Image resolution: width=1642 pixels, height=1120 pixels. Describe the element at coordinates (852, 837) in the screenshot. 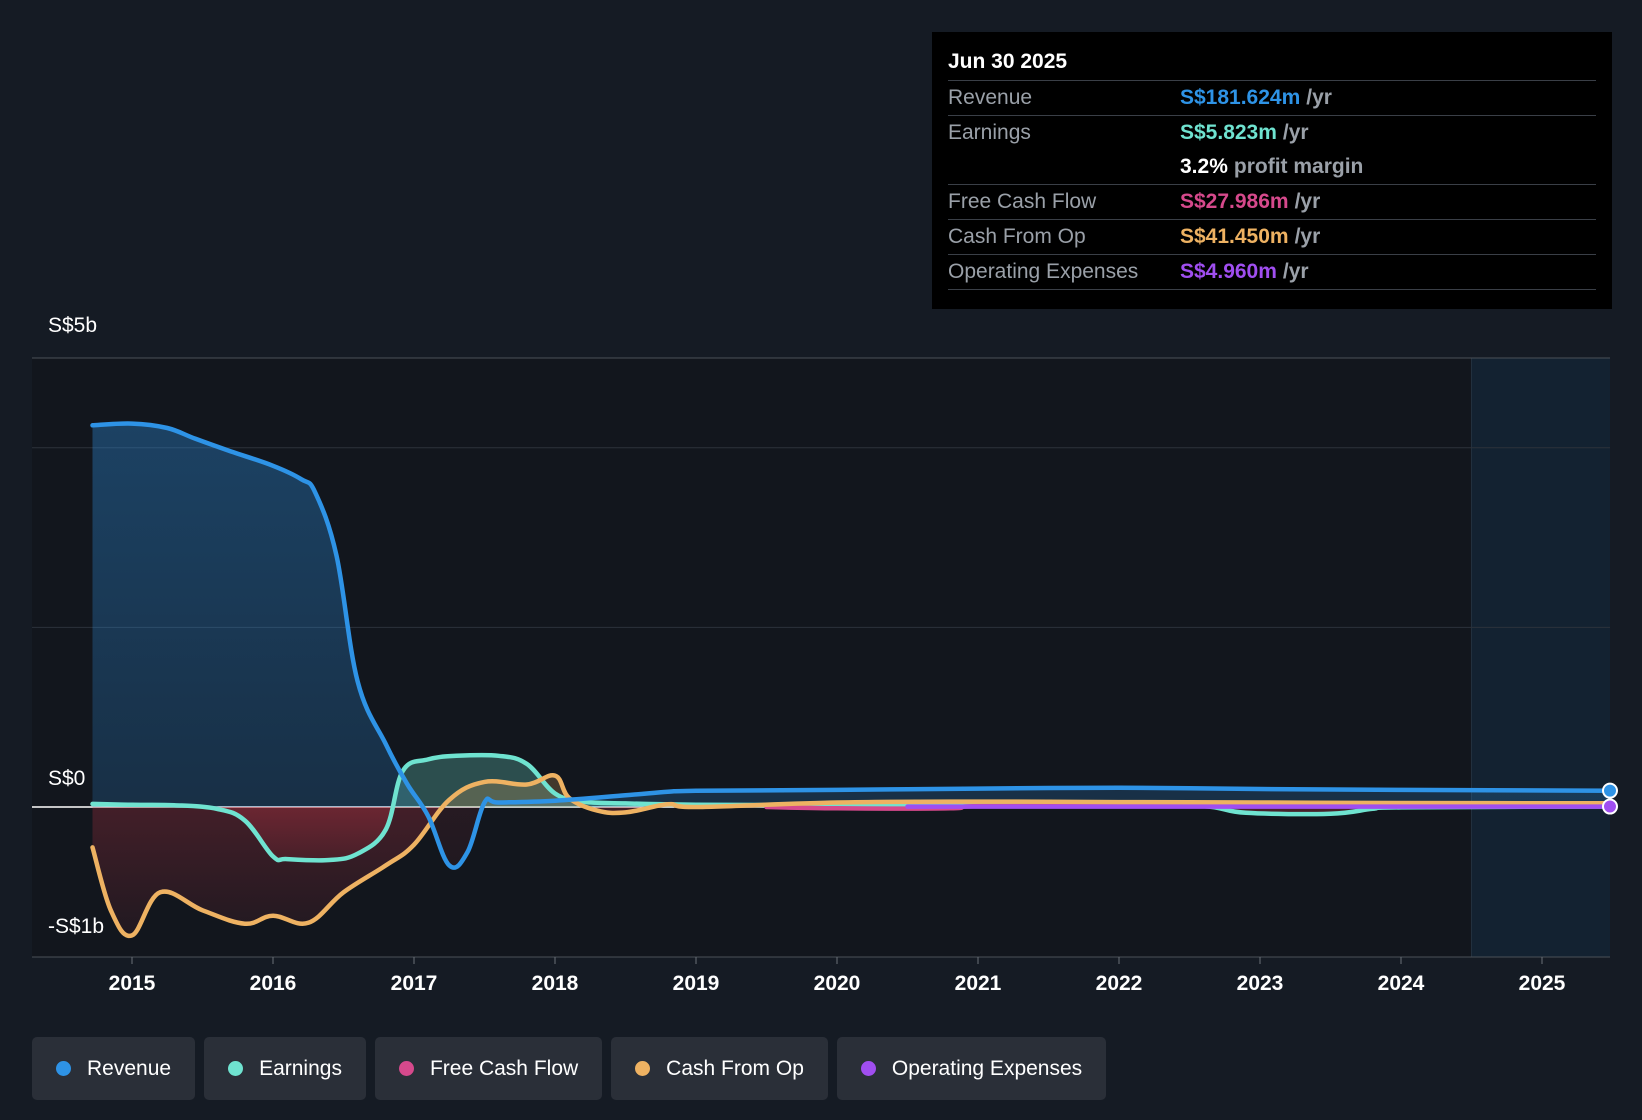

I see `revenue-area-negative` at that location.